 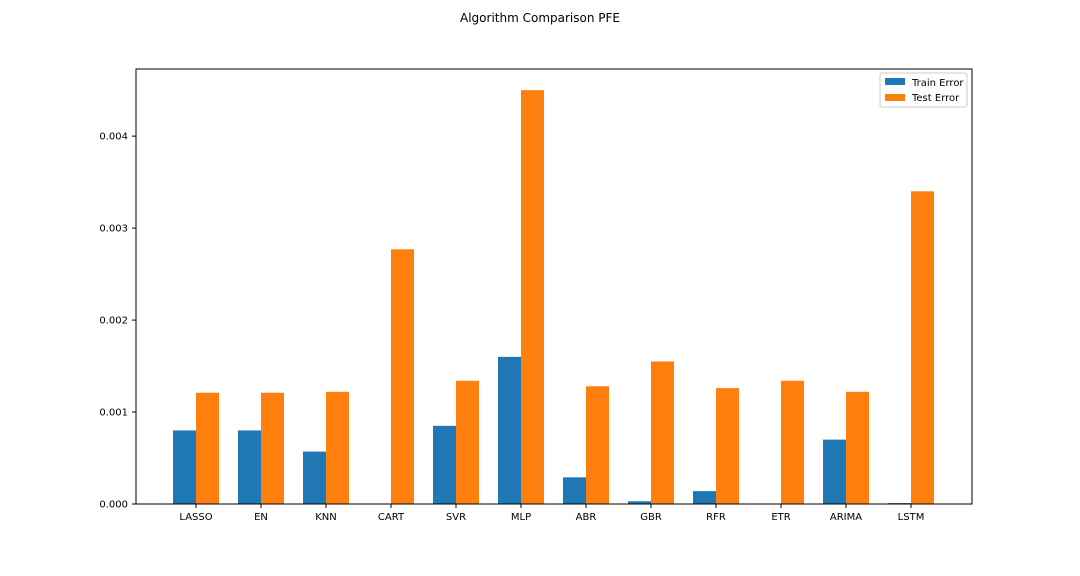 I want to click on bar-train-error-mlp, so click(x=509, y=430).